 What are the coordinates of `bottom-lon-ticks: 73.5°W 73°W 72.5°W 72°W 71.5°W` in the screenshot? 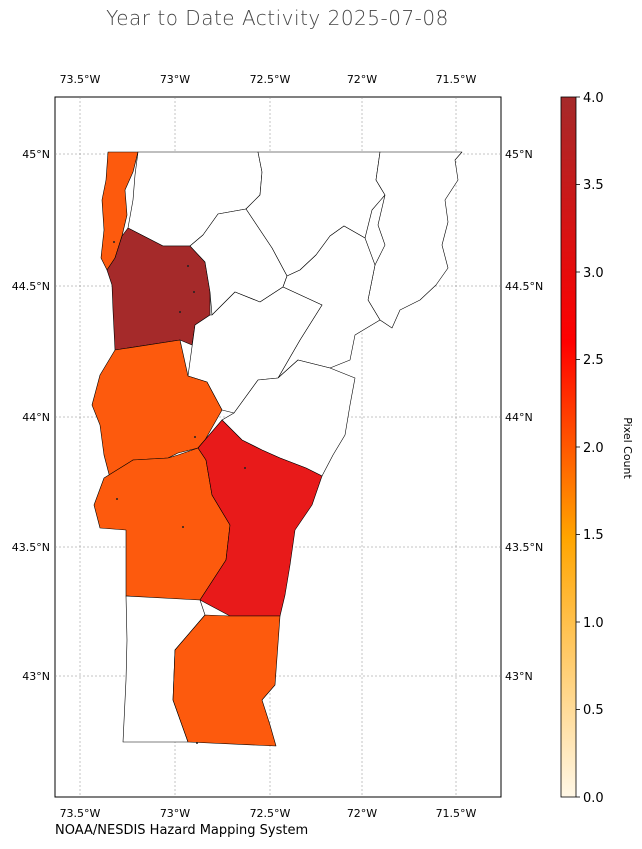 It's located at (268, 813).